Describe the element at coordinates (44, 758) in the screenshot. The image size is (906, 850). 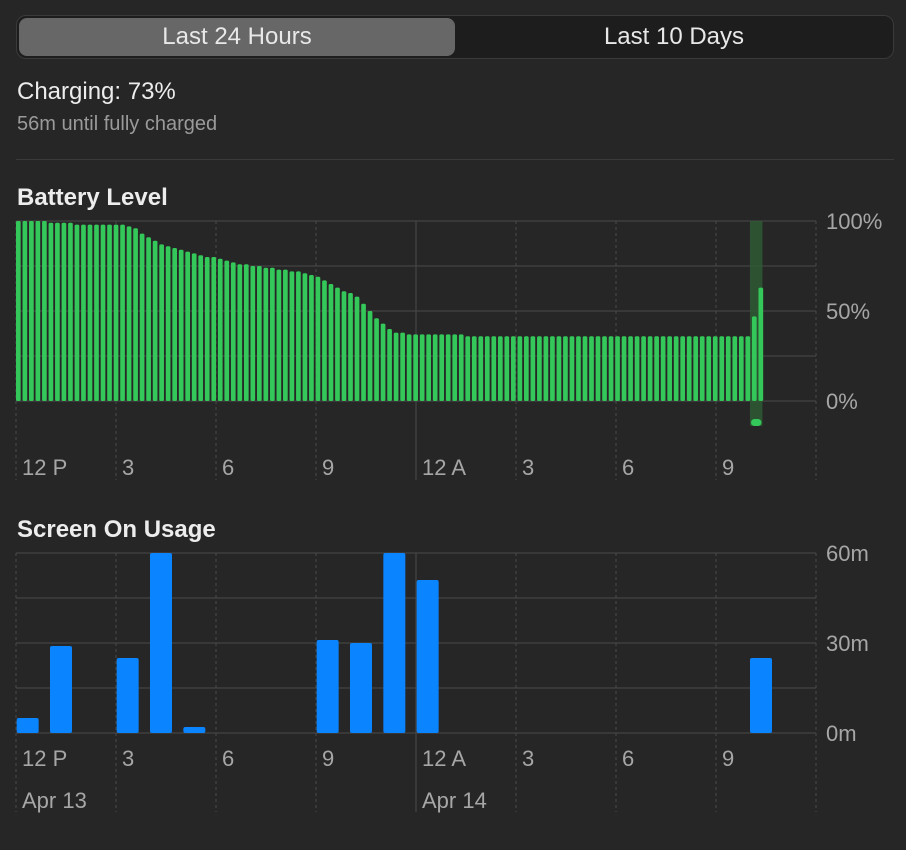
I see `usage-x-tick-label: 12 P` at that location.